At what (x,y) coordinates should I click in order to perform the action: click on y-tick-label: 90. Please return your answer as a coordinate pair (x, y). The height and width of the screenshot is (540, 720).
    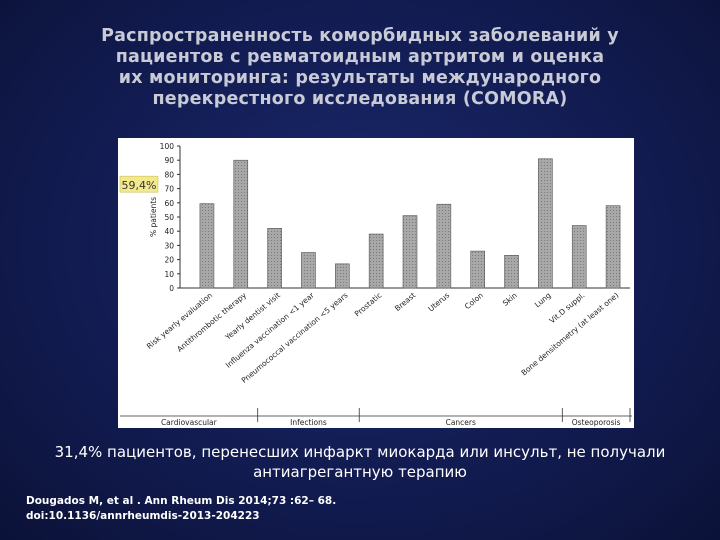
    Looking at the image, I should click on (169, 160).